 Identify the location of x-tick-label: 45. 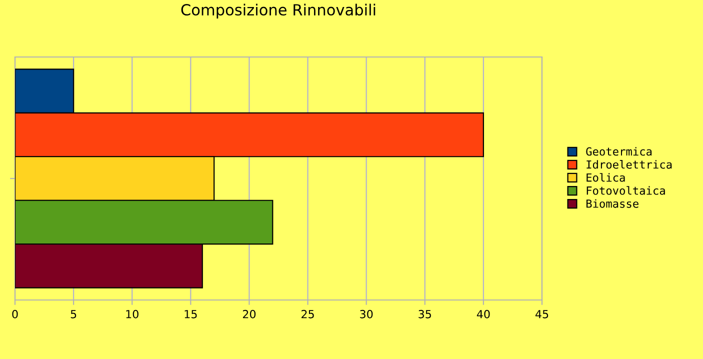
(541, 314).